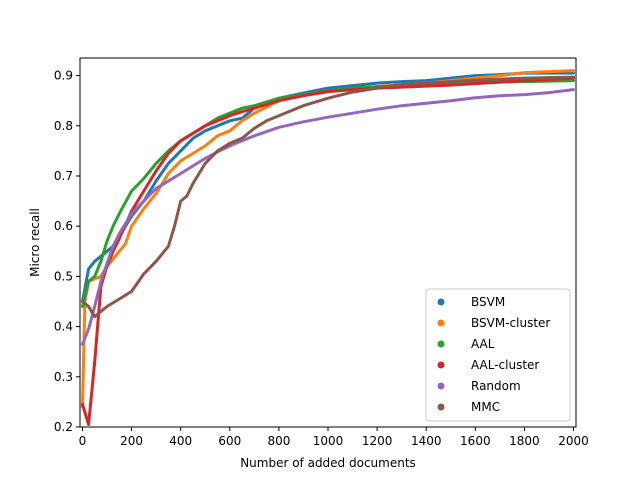 This screenshot has width=640, height=480. What do you see at coordinates (63, 126) in the screenshot?
I see `y-tick-label: 0.8` at bounding box center [63, 126].